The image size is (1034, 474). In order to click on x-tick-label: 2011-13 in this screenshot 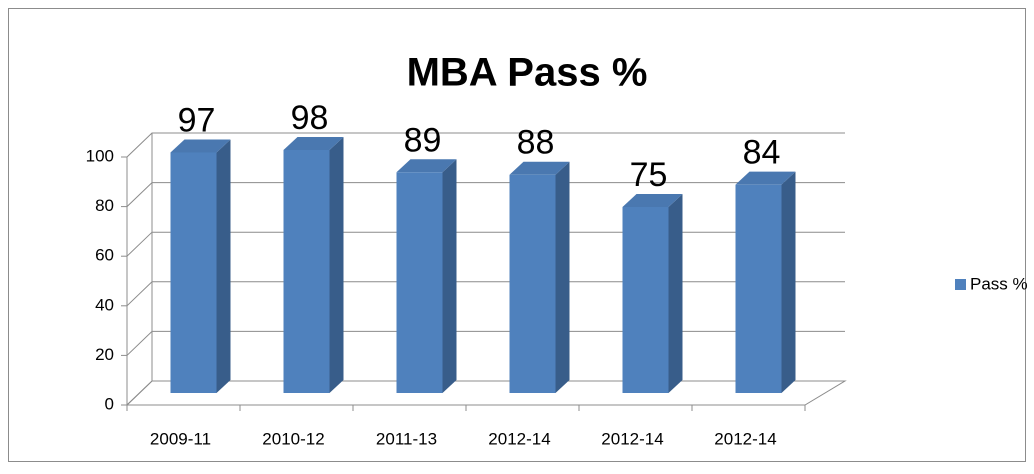, I will do `click(406, 438)`.